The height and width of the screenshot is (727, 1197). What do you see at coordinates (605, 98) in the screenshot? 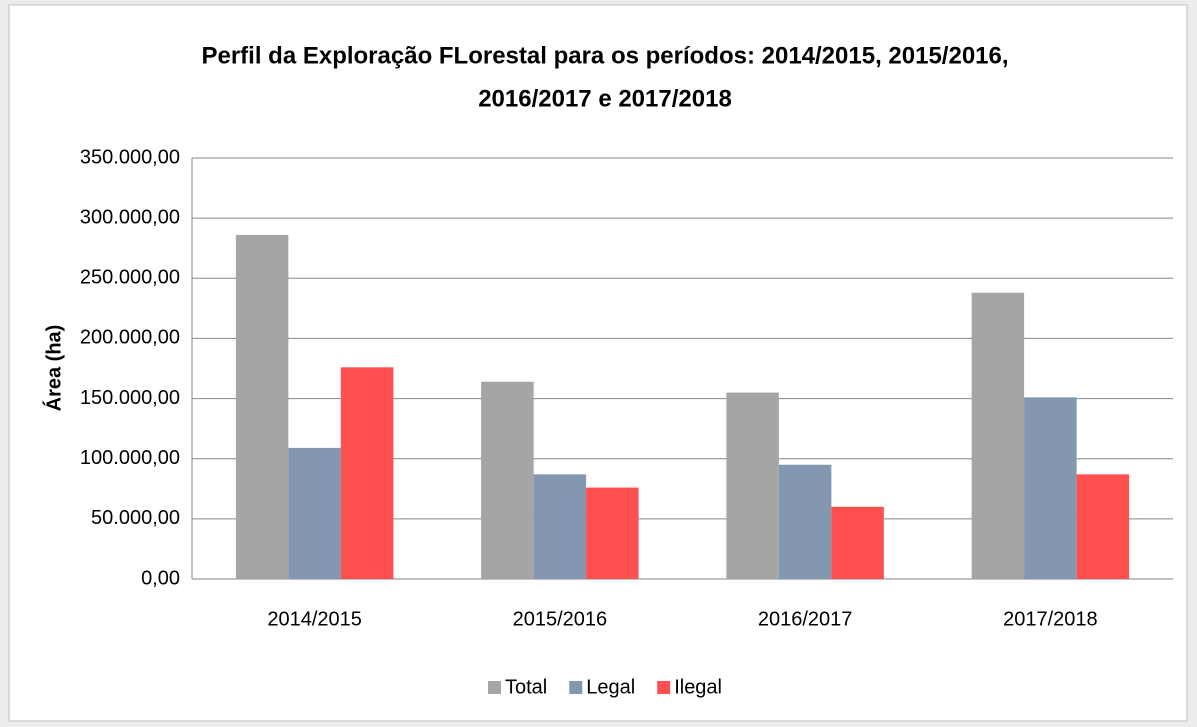
I see `chart-title: 2016/2017 e 2017/2018` at bounding box center [605, 98].